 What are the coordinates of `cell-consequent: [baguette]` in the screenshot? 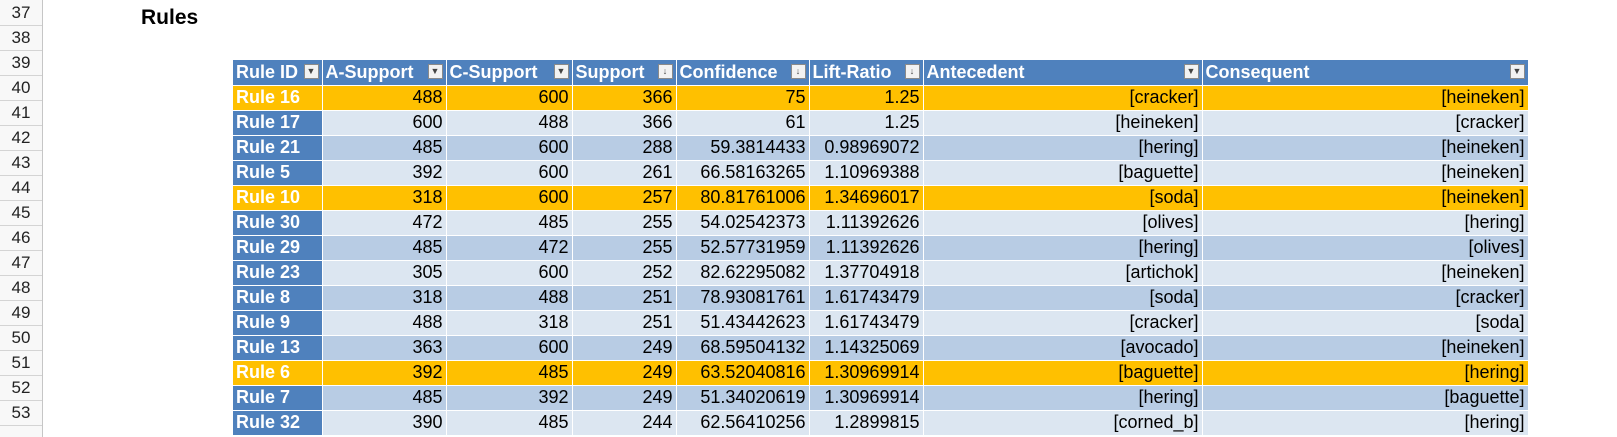 It's located at (1365, 398).